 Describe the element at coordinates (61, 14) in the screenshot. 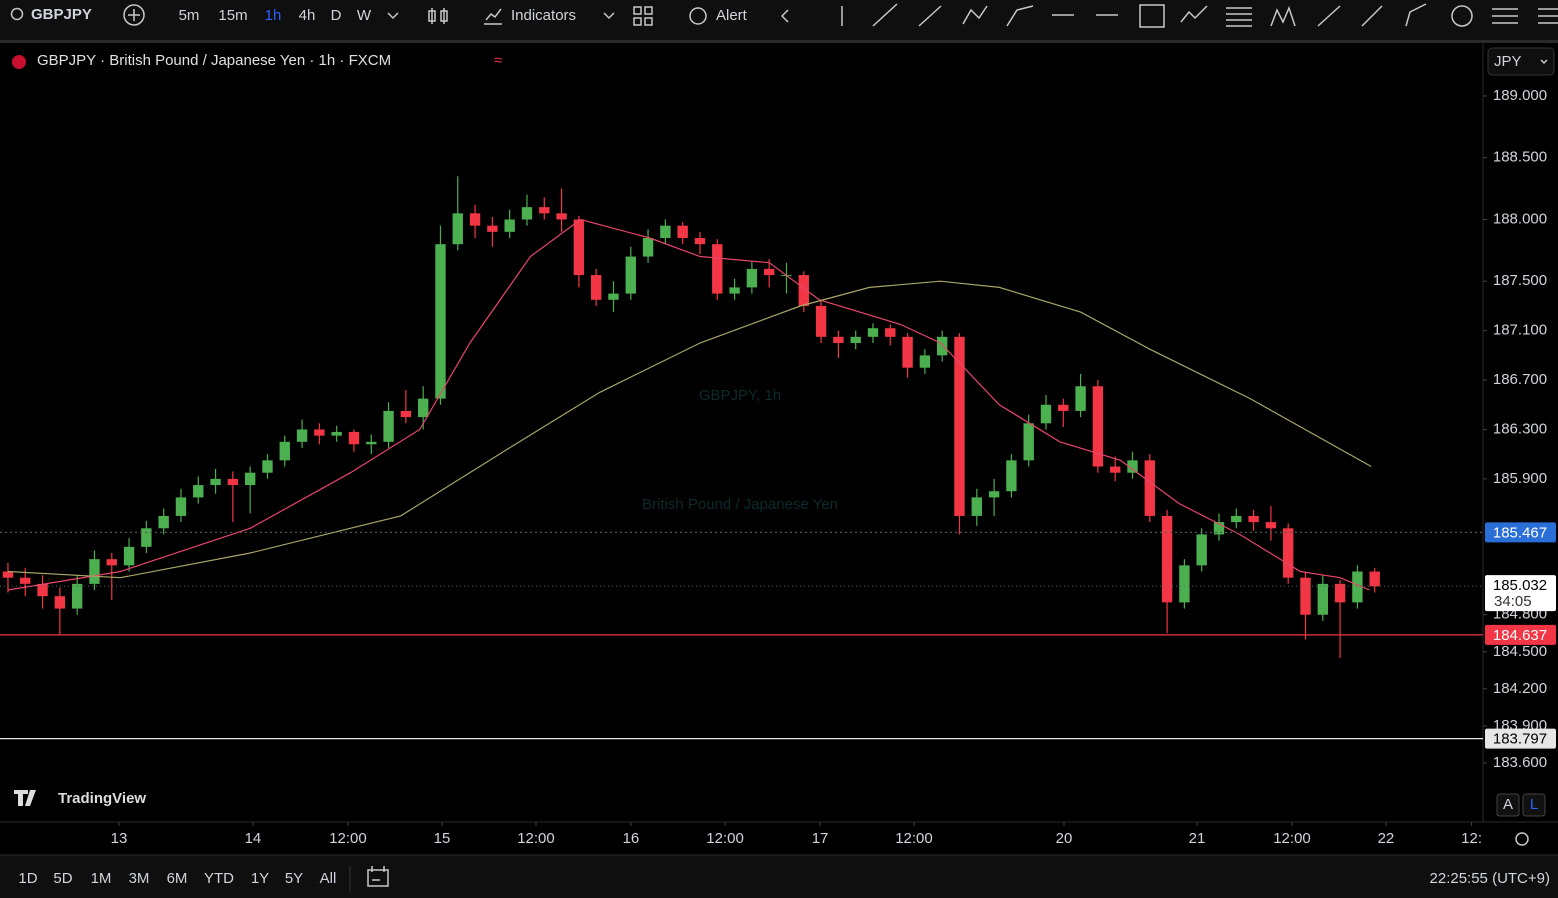

I see `symbol: GBPJPY` at that location.